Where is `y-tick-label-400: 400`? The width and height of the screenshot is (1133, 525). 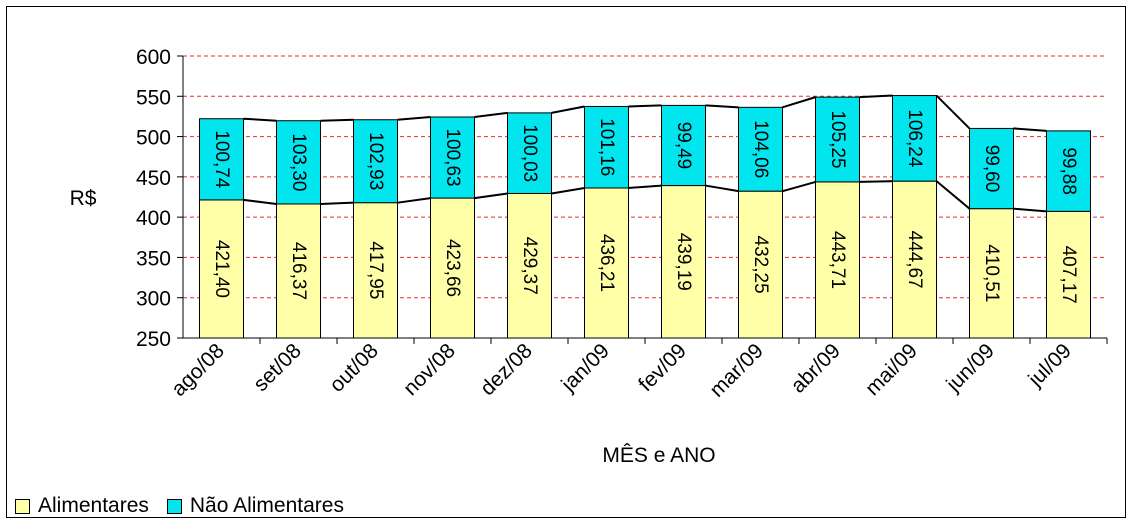
y-tick-label-400: 400 is located at coordinates (153, 218).